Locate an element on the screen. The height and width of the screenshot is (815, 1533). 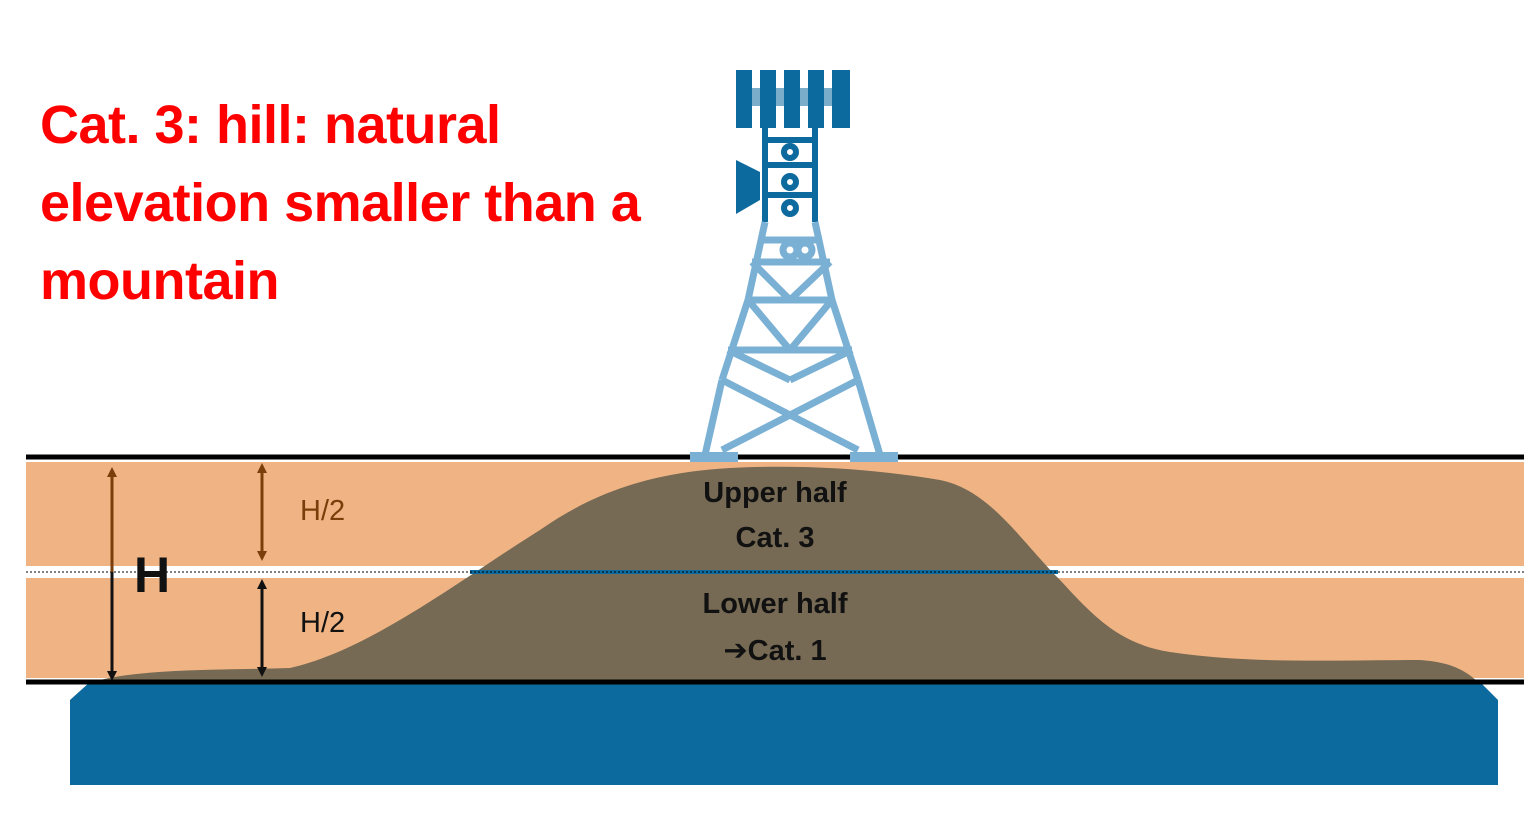
title-line-2: elevation smaller than a is located at coordinates (340, 203).